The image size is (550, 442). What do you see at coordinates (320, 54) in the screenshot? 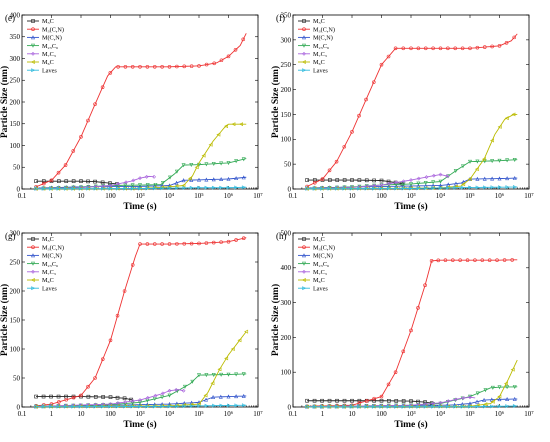
I see `legend-label: M₇C₃` at bounding box center [320, 54].